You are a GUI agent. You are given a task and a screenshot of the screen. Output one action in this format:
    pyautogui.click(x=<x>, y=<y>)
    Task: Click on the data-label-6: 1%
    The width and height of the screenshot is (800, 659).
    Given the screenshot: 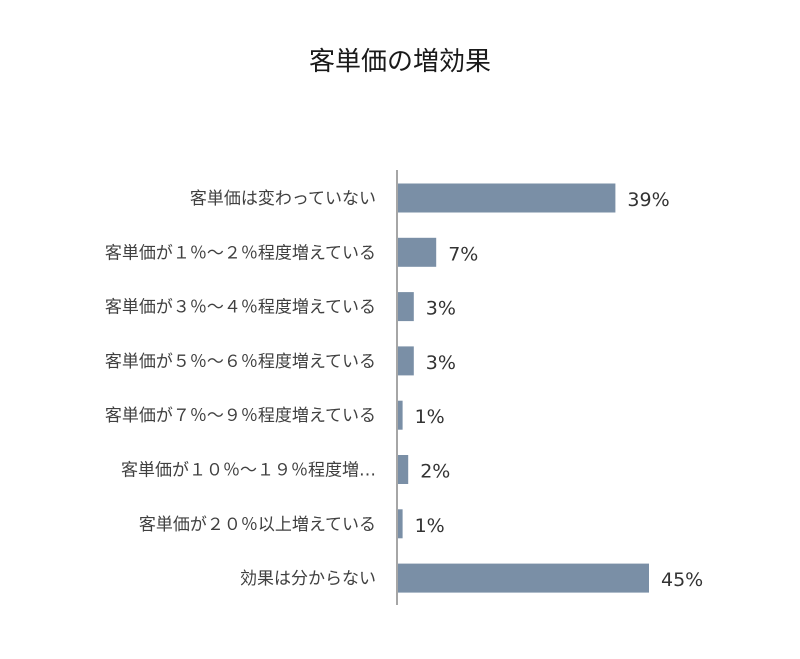 What is the action you would take?
    pyautogui.click(x=430, y=526)
    